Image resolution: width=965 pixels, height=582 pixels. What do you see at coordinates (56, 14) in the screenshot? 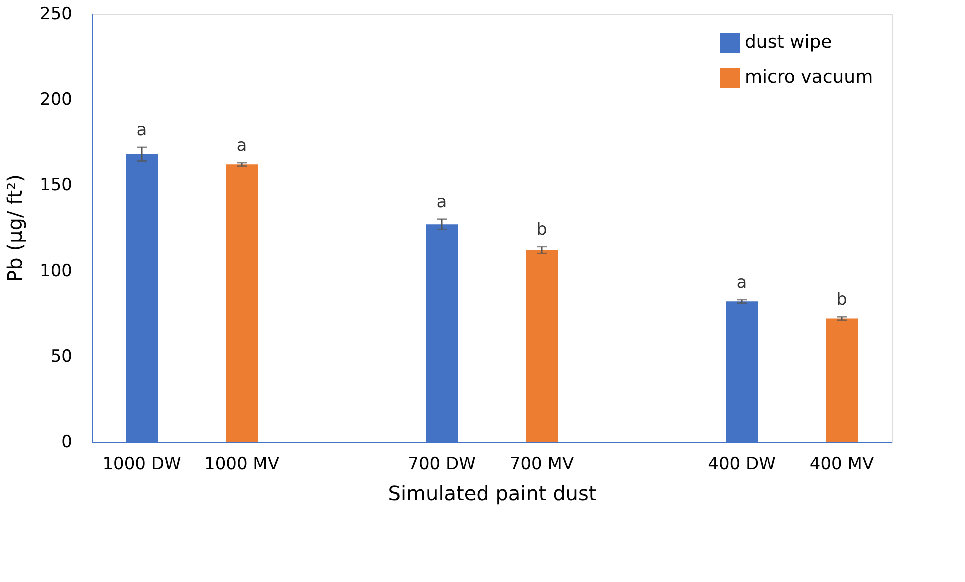
I see `y-tick-label: 250` at bounding box center [56, 14].